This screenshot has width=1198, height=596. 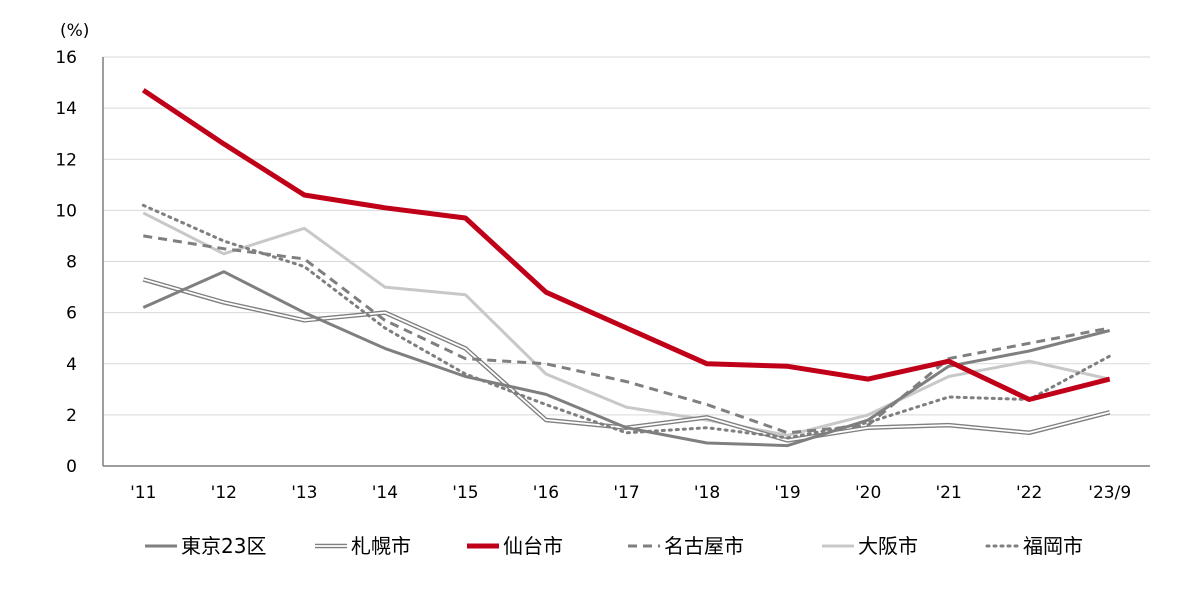 I want to click on y-axis-ticks: 0 2 4 6 8 10 12 14 16, so click(x=66, y=262).